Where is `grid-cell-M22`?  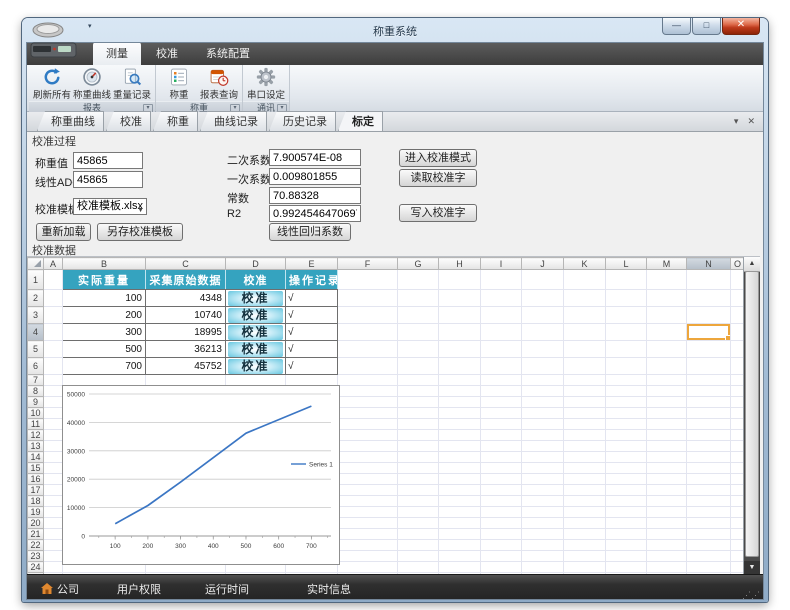
grid-cell-M22 is located at coordinates (666, 545).